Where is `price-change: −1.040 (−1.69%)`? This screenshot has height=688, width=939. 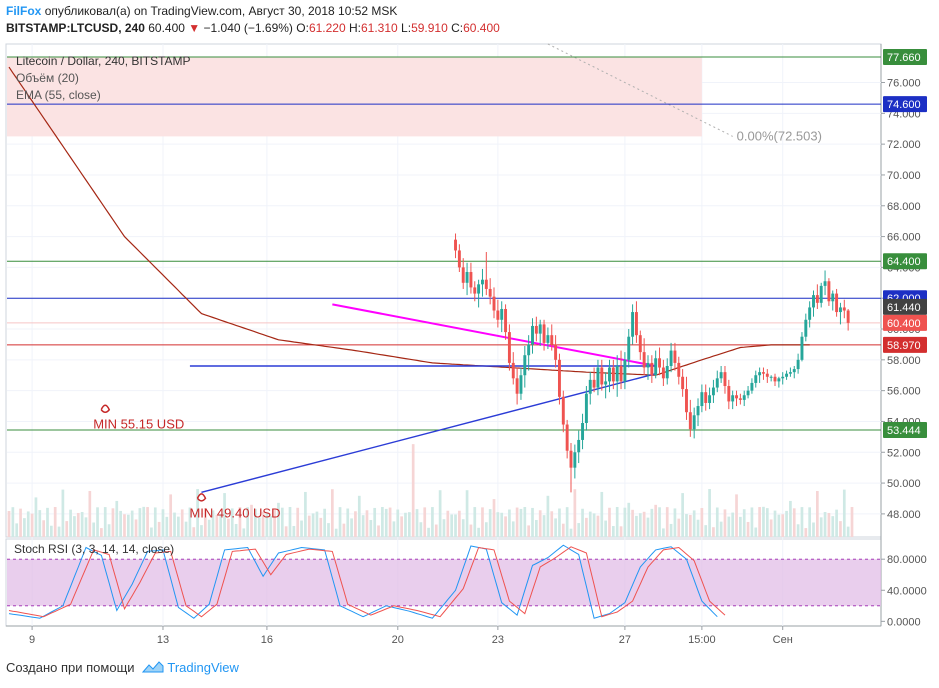
price-change: −1.040 (−1.69%) is located at coordinates (248, 28).